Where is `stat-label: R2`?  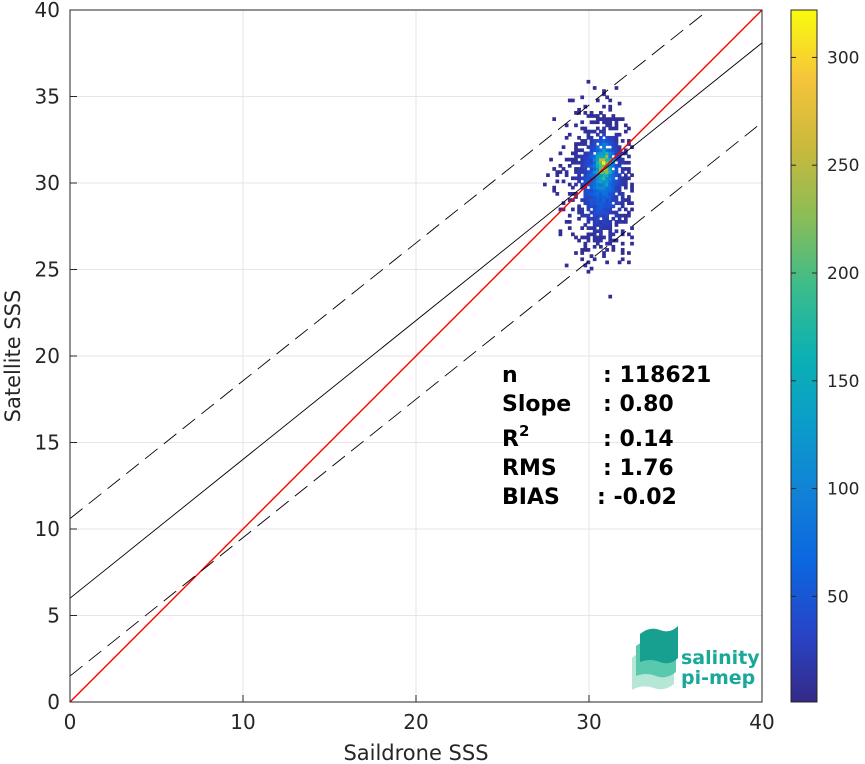 stat-label: R2 is located at coordinates (515, 437).